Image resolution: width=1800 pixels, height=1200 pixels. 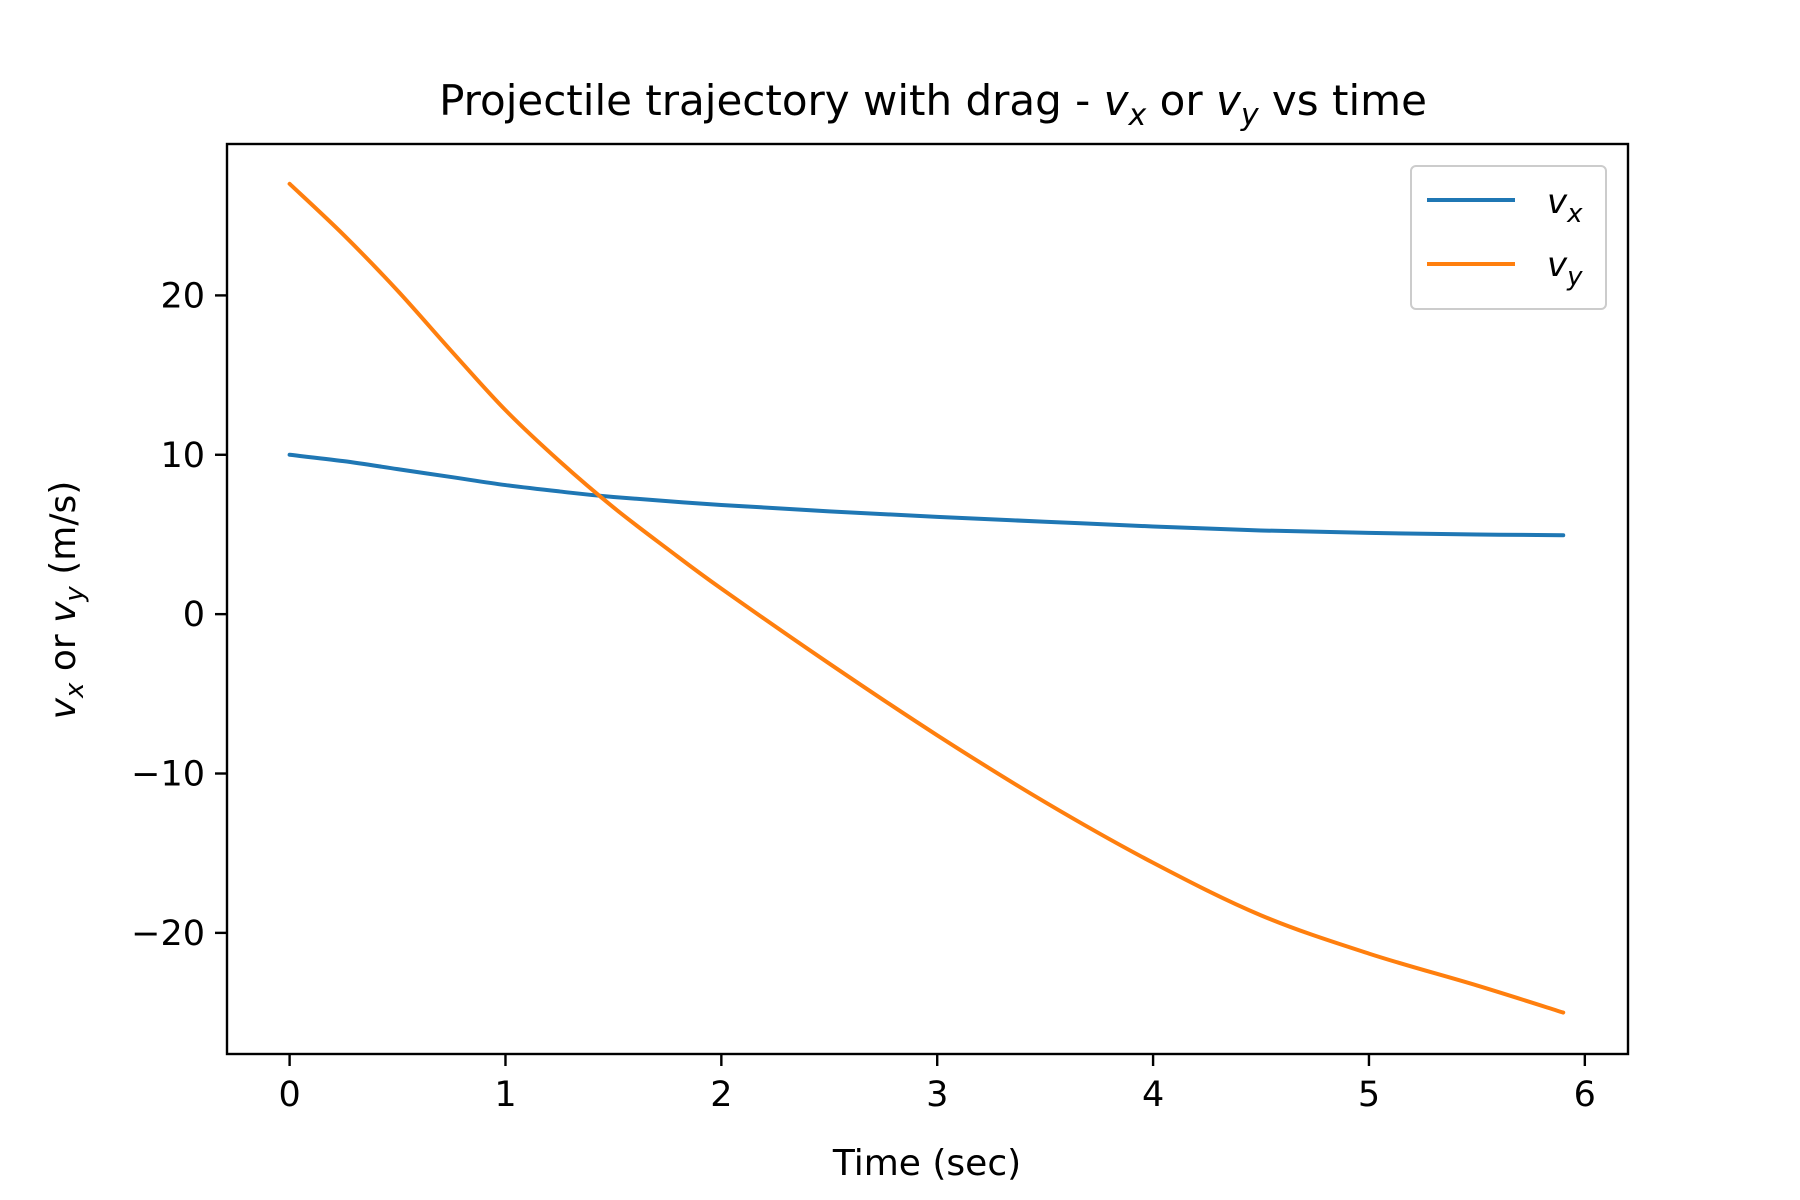 What do you see at coordinates (1565, 268) in the screenshot?
I see `legend-label-vy: vy` at bounding box center [1565, 268].